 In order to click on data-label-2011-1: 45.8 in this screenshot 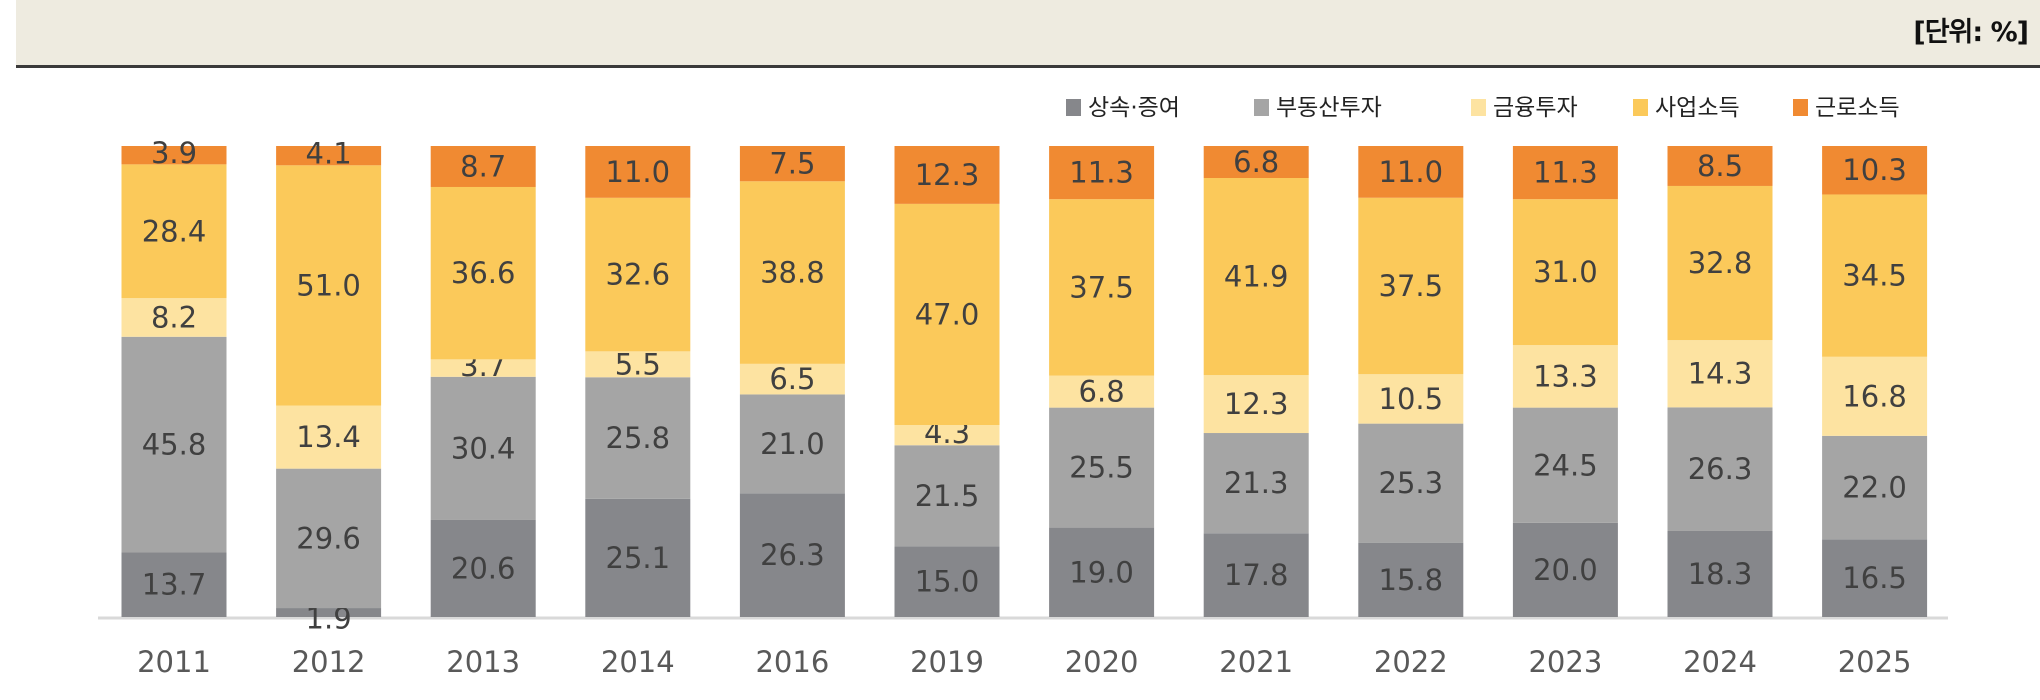, I will do `click(174, 445)`.